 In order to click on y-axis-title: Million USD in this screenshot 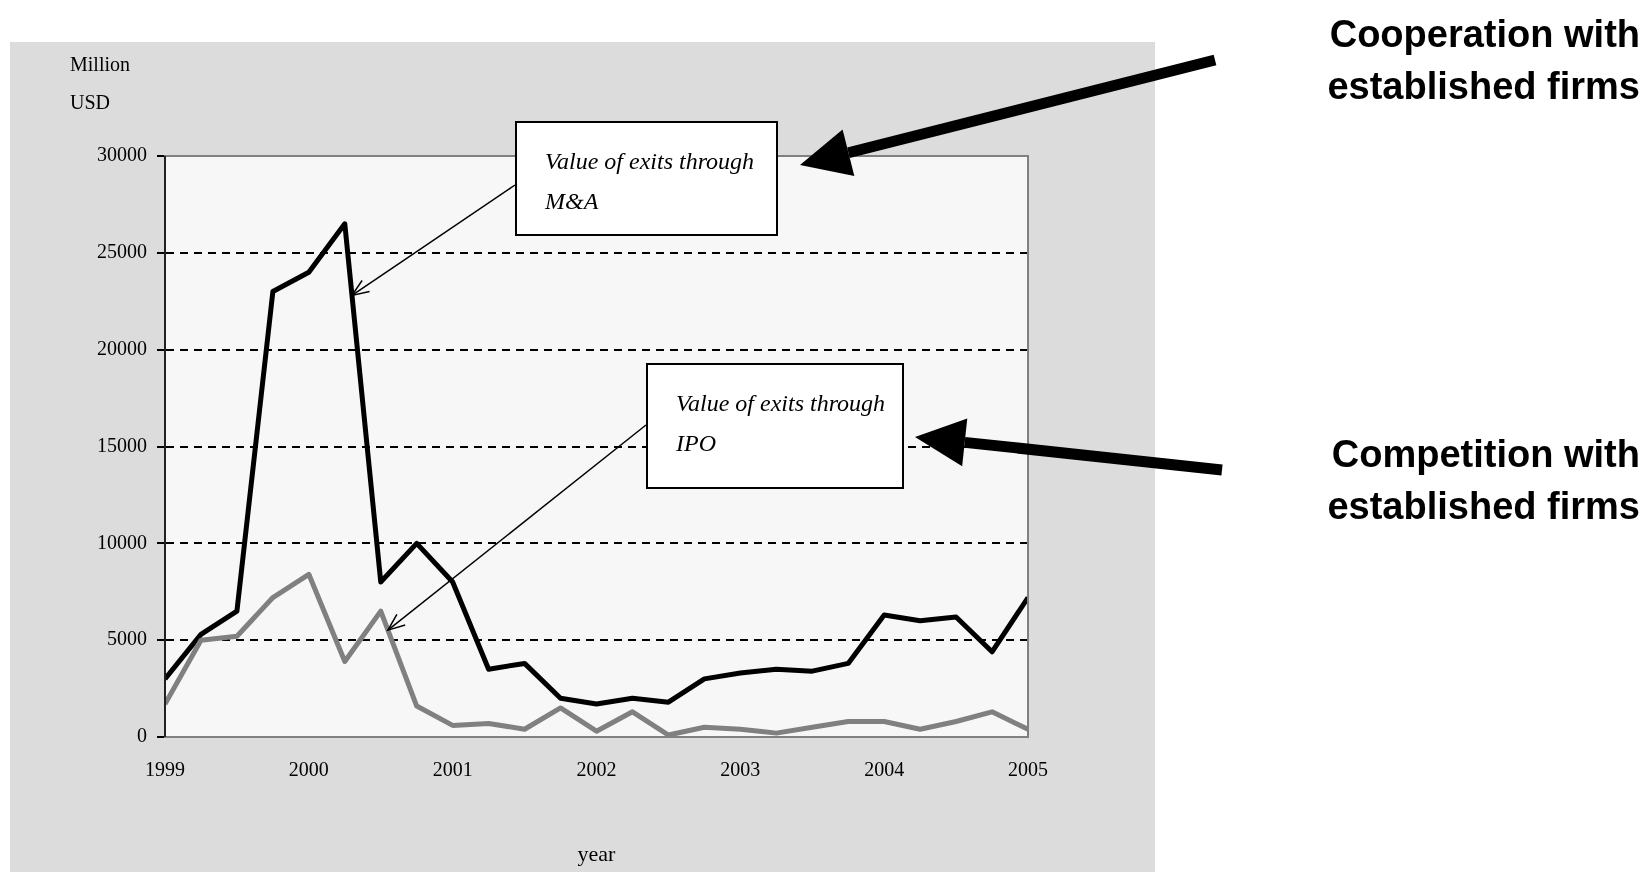, I will do `click(100, 83)`.